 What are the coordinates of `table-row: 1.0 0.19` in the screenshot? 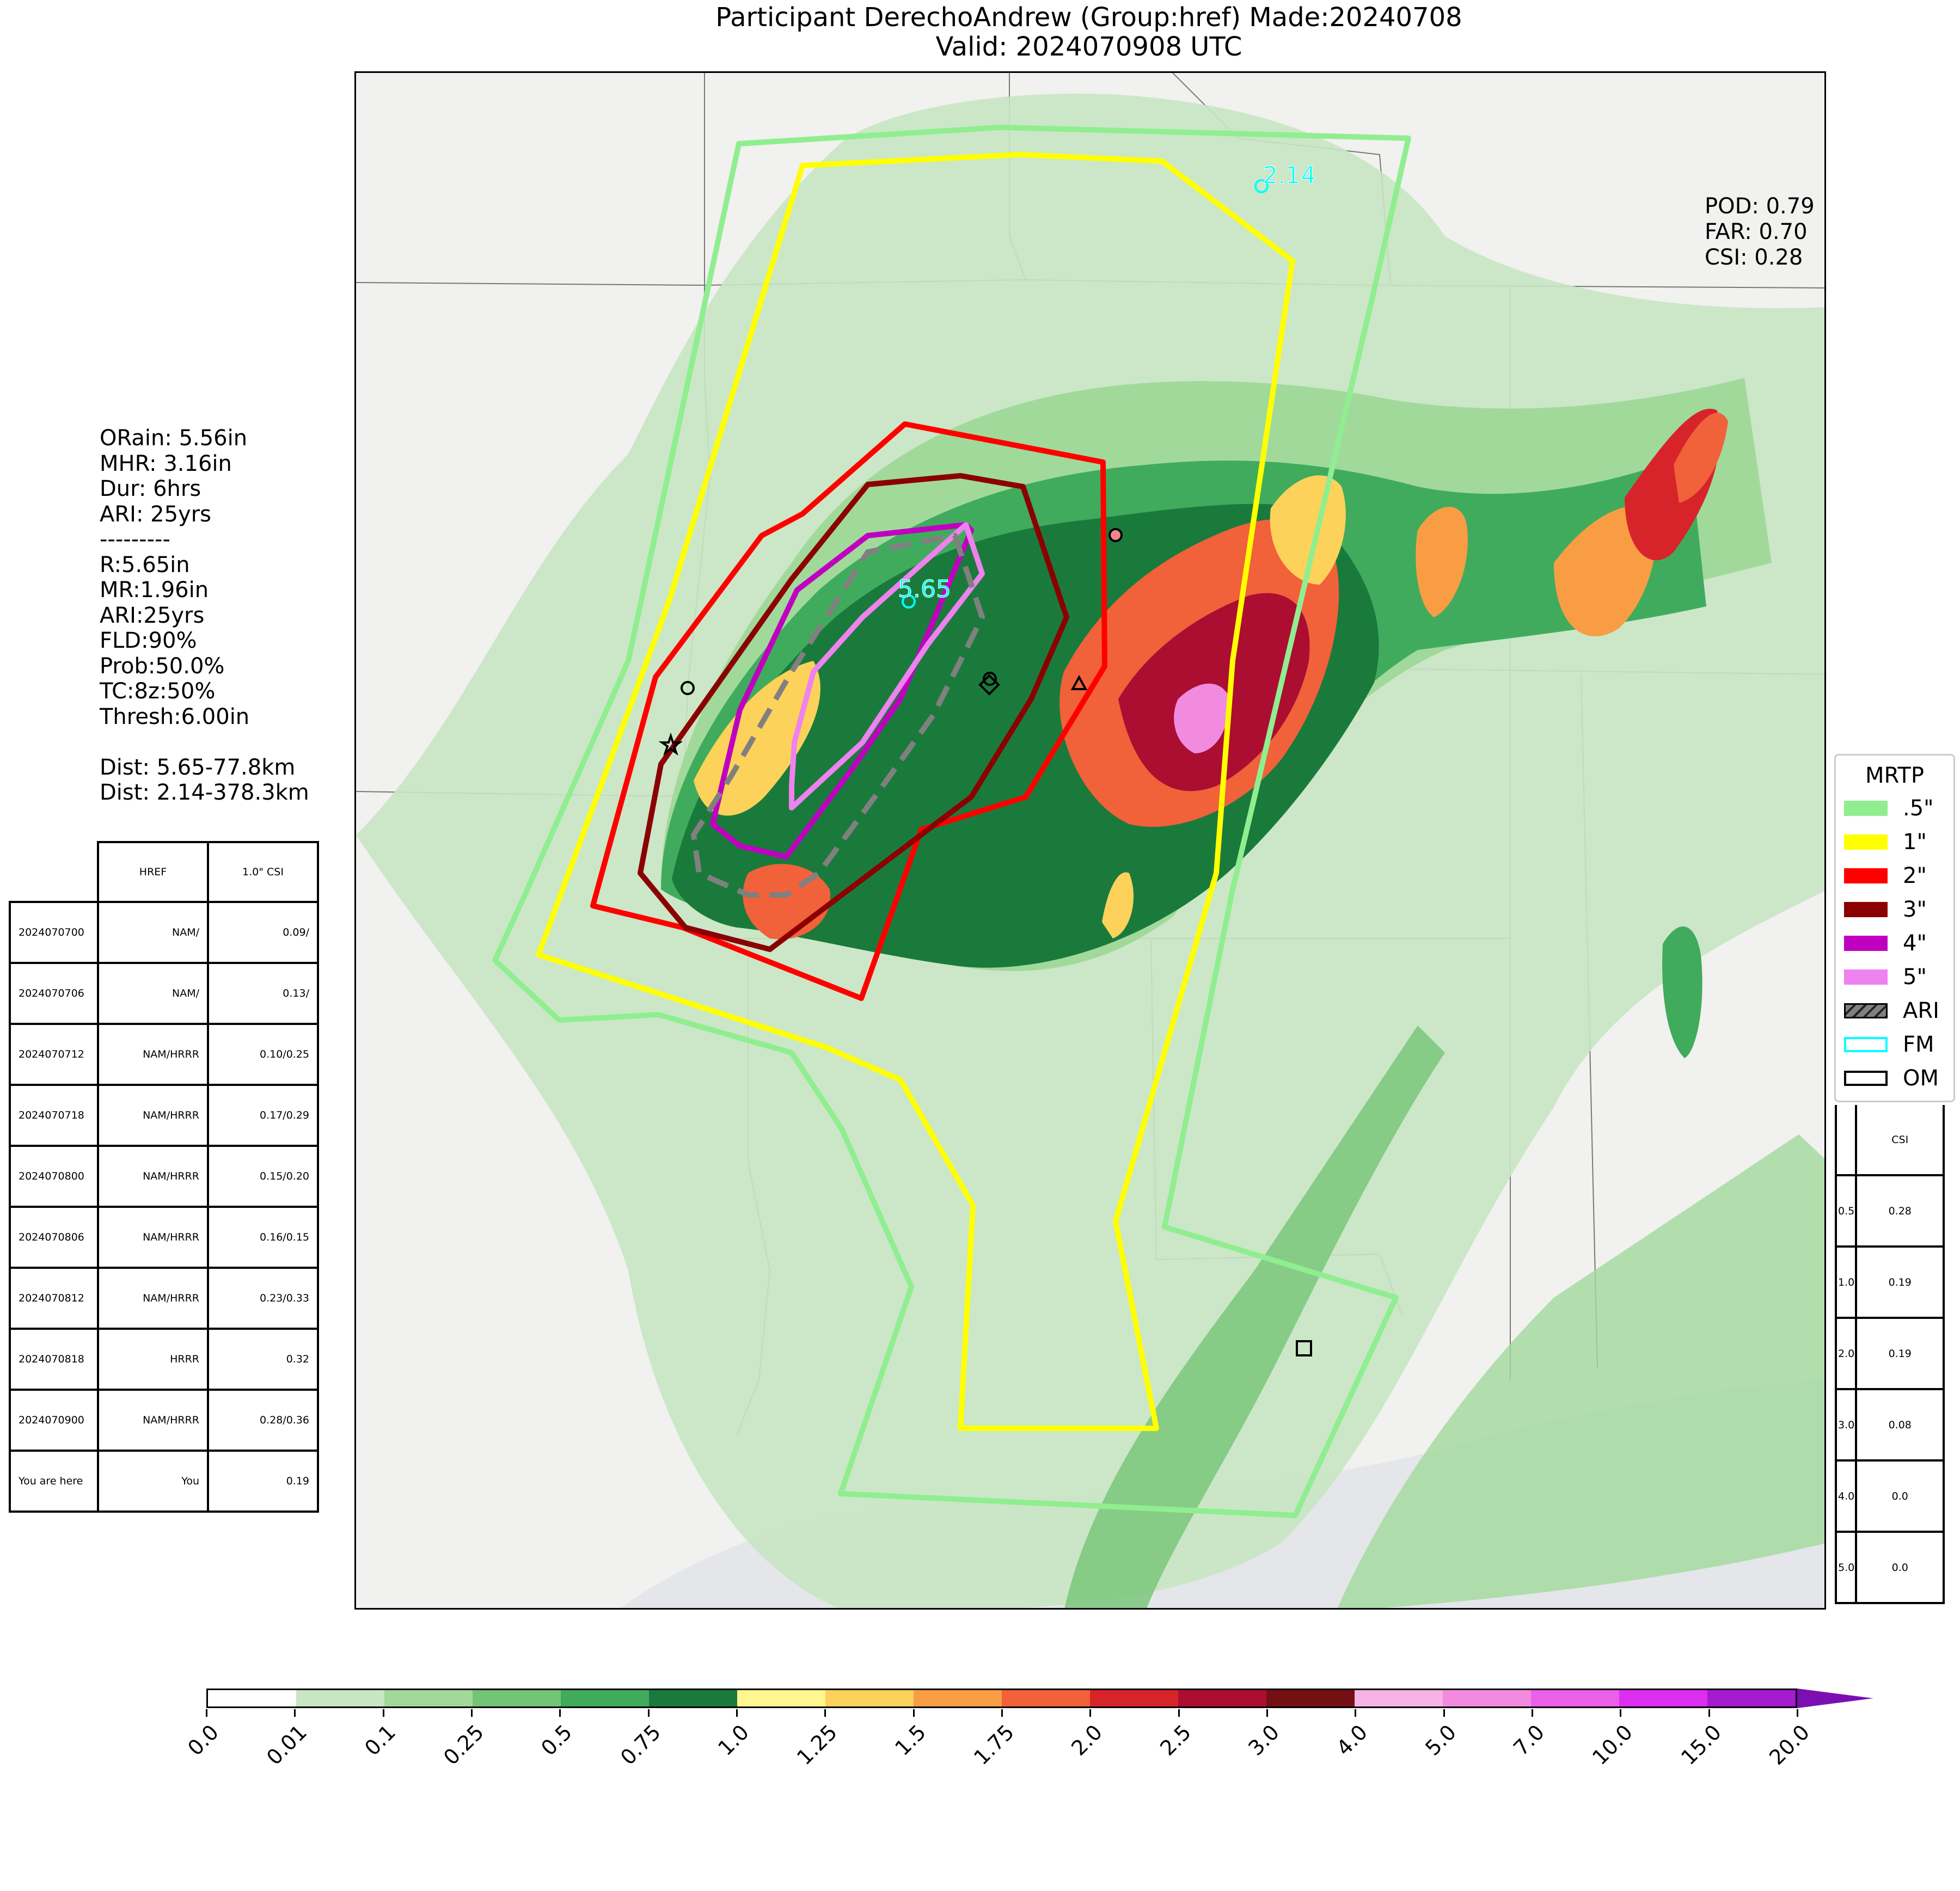 It's located at (1889, 1282).